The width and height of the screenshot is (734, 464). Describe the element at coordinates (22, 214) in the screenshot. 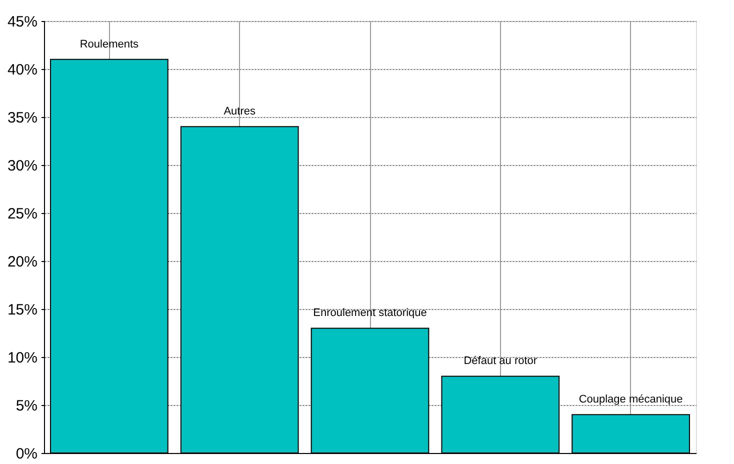

I see `y-tick-label: 25%` at that location.